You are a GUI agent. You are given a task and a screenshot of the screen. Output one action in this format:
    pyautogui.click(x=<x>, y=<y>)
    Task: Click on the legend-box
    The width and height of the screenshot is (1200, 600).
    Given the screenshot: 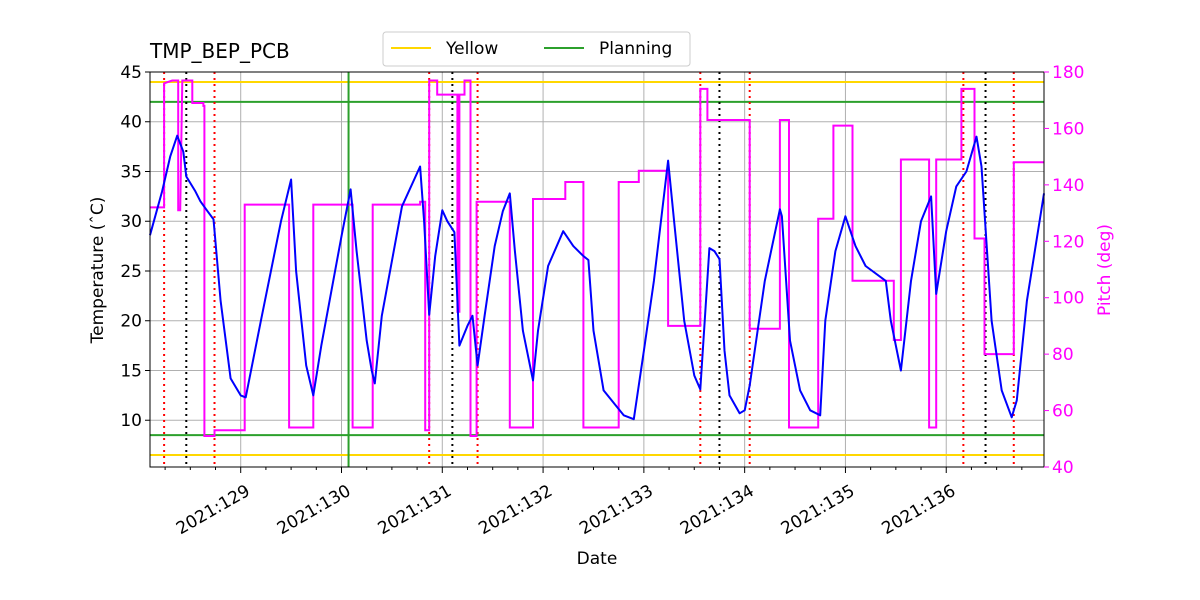 What is the action you would take?
    pyautogui.click(x=536, y=49)
    